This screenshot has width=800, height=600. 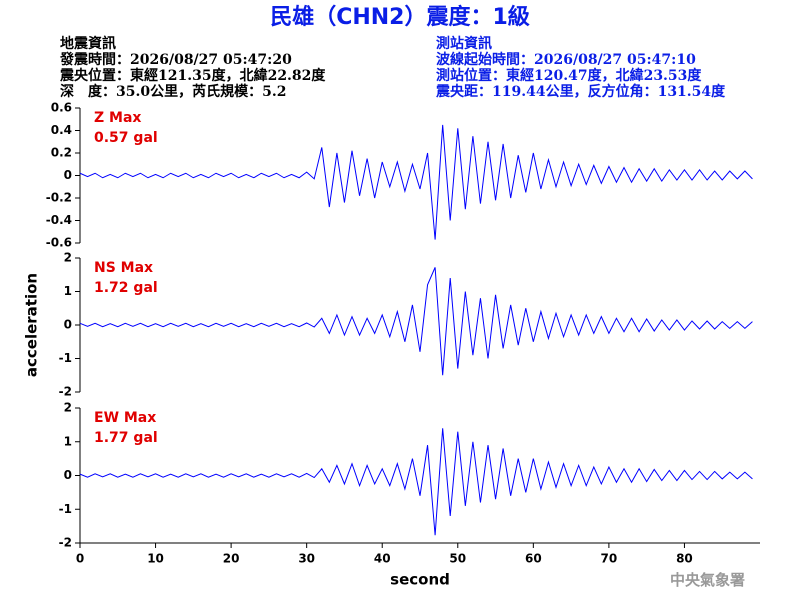 What do you see at coordinates (175, 59) in the screenshot?
I see `info-line: 發震時間：2026/08/27 05:47:20` at bounding box center [175, 59].